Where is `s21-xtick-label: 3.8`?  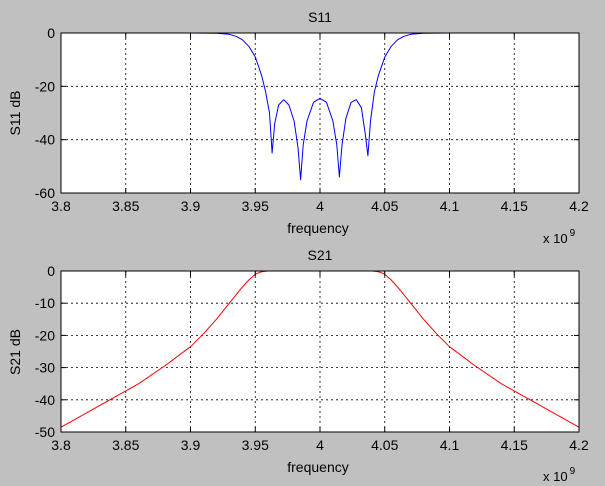 s21-xtick-label: 3.8 is located at coordinates (61, 445).